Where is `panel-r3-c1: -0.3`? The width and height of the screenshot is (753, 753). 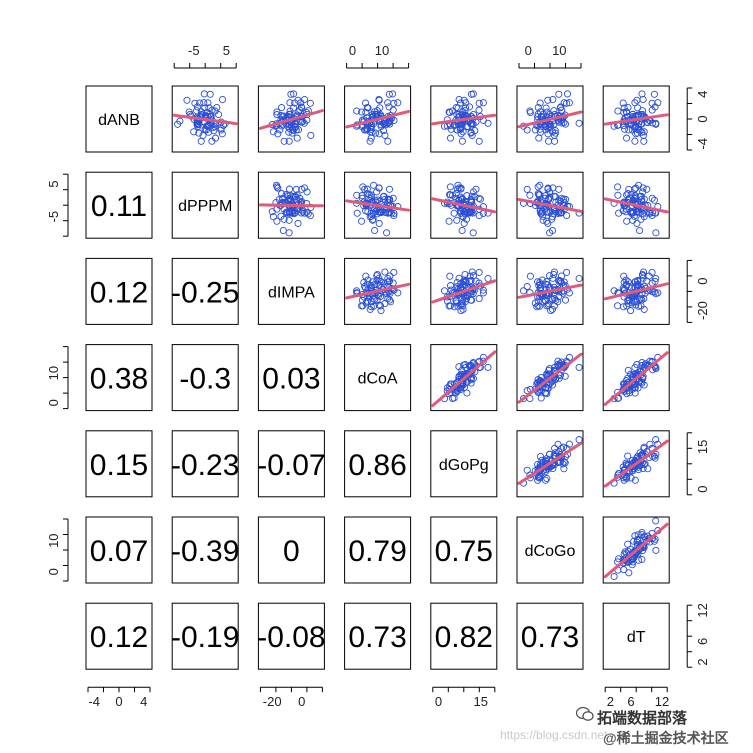
panel-r3-c1: -0.3 is located at coordinates (205, 378).